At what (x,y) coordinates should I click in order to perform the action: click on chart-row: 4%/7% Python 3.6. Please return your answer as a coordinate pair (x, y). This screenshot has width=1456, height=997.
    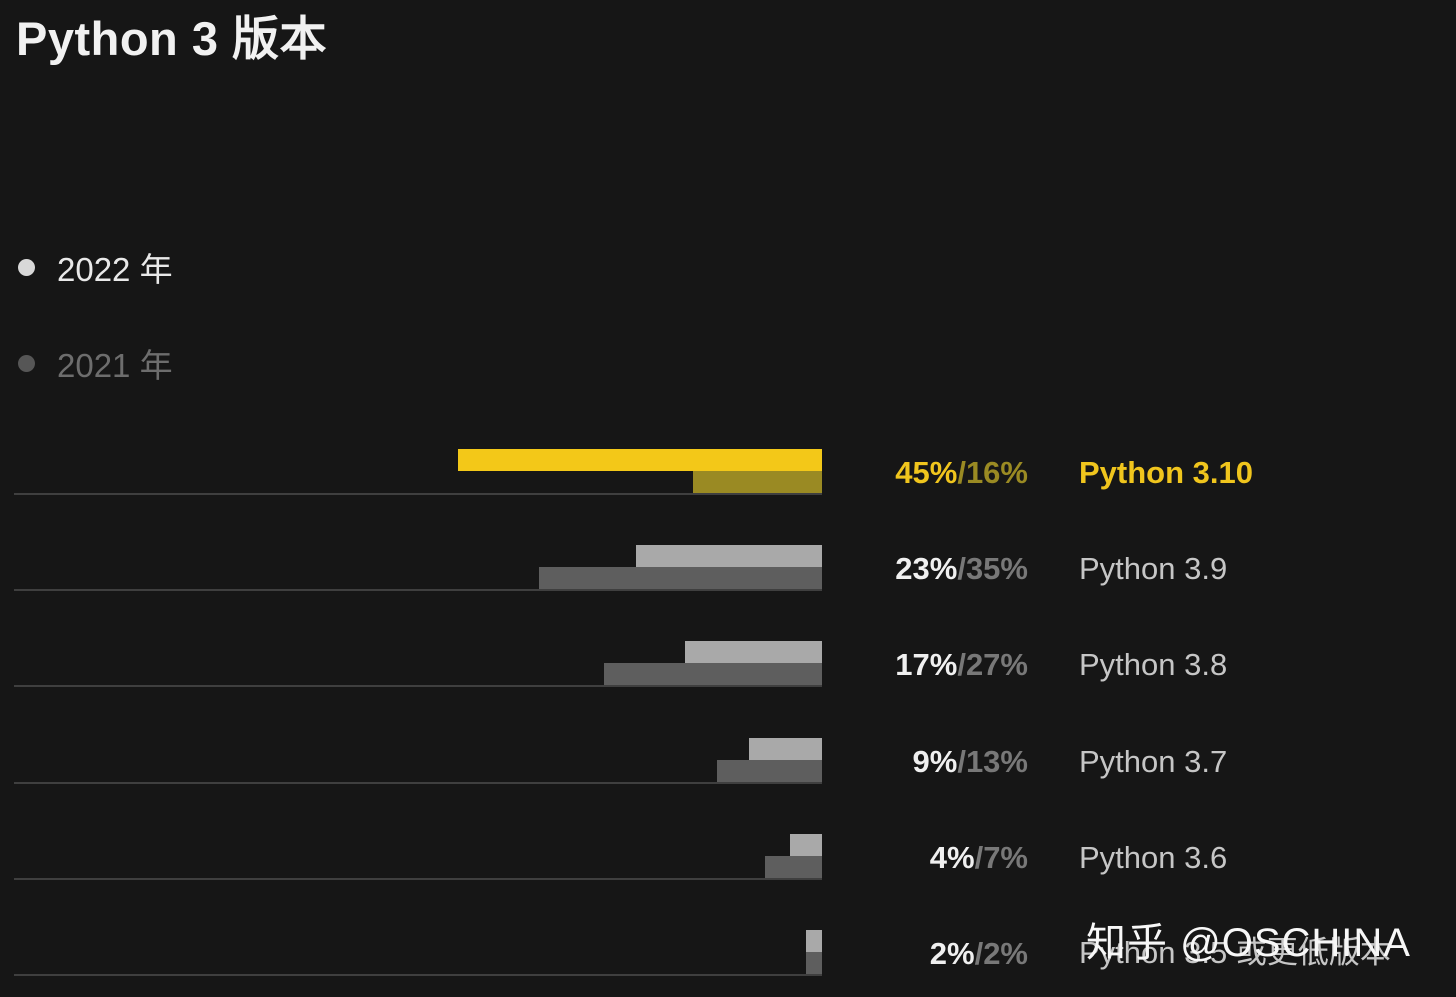
    Looking at the image, I should click on (728, 832).